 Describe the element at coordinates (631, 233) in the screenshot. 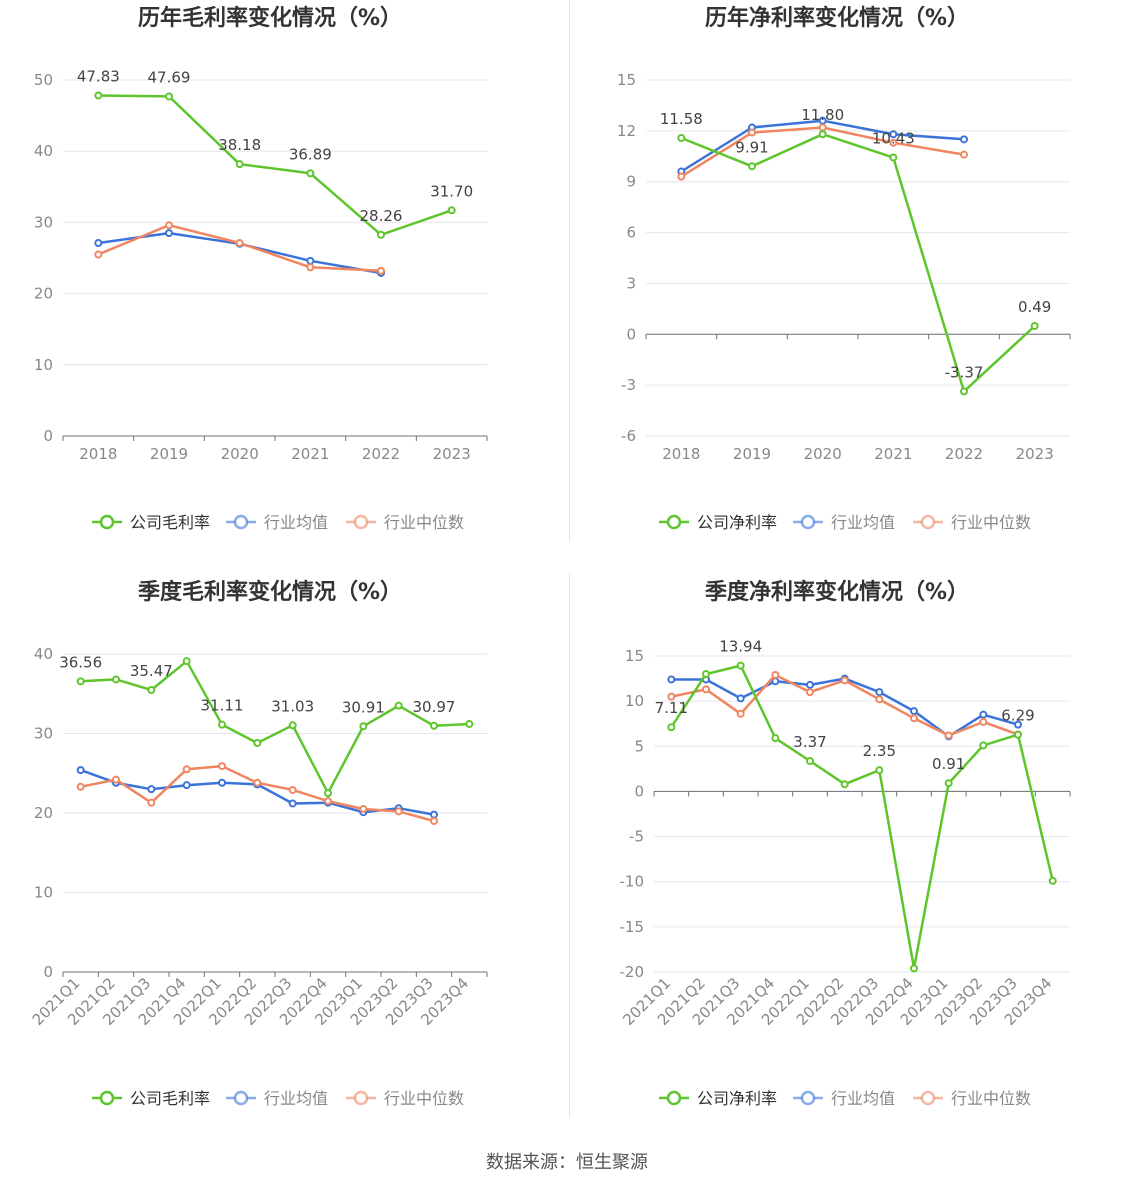

I see `y-tick-label: 6` at that location.